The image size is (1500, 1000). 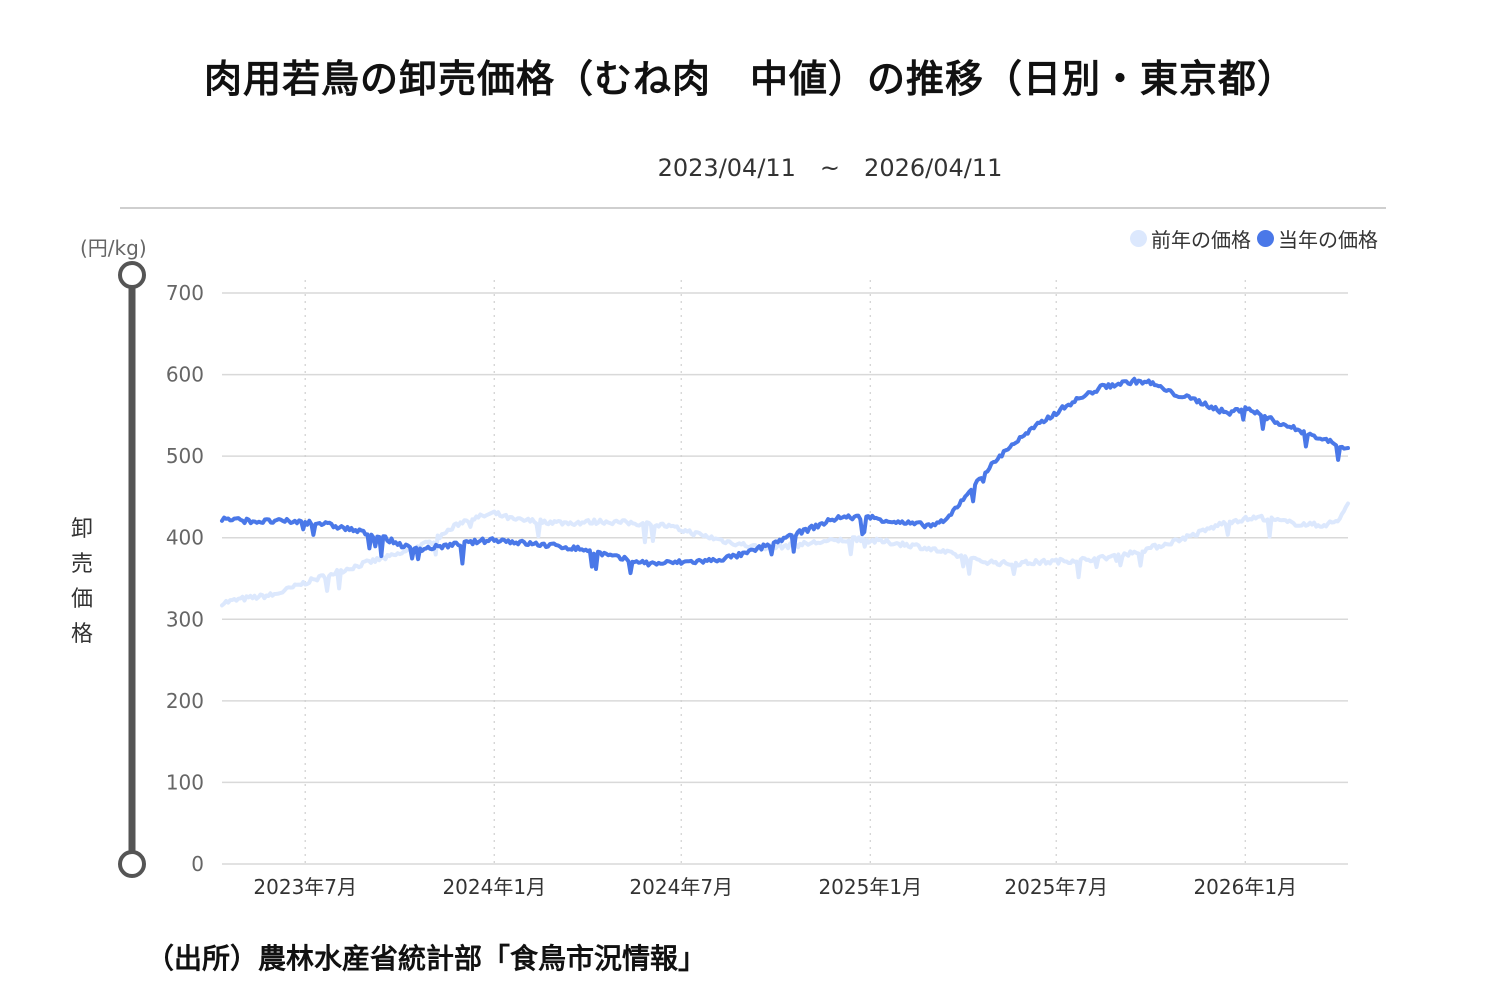 What do you see at coordinates (1265, 238) in the screenshot?
I see `legend-swatch-current` at bounding box center [1265, 238].